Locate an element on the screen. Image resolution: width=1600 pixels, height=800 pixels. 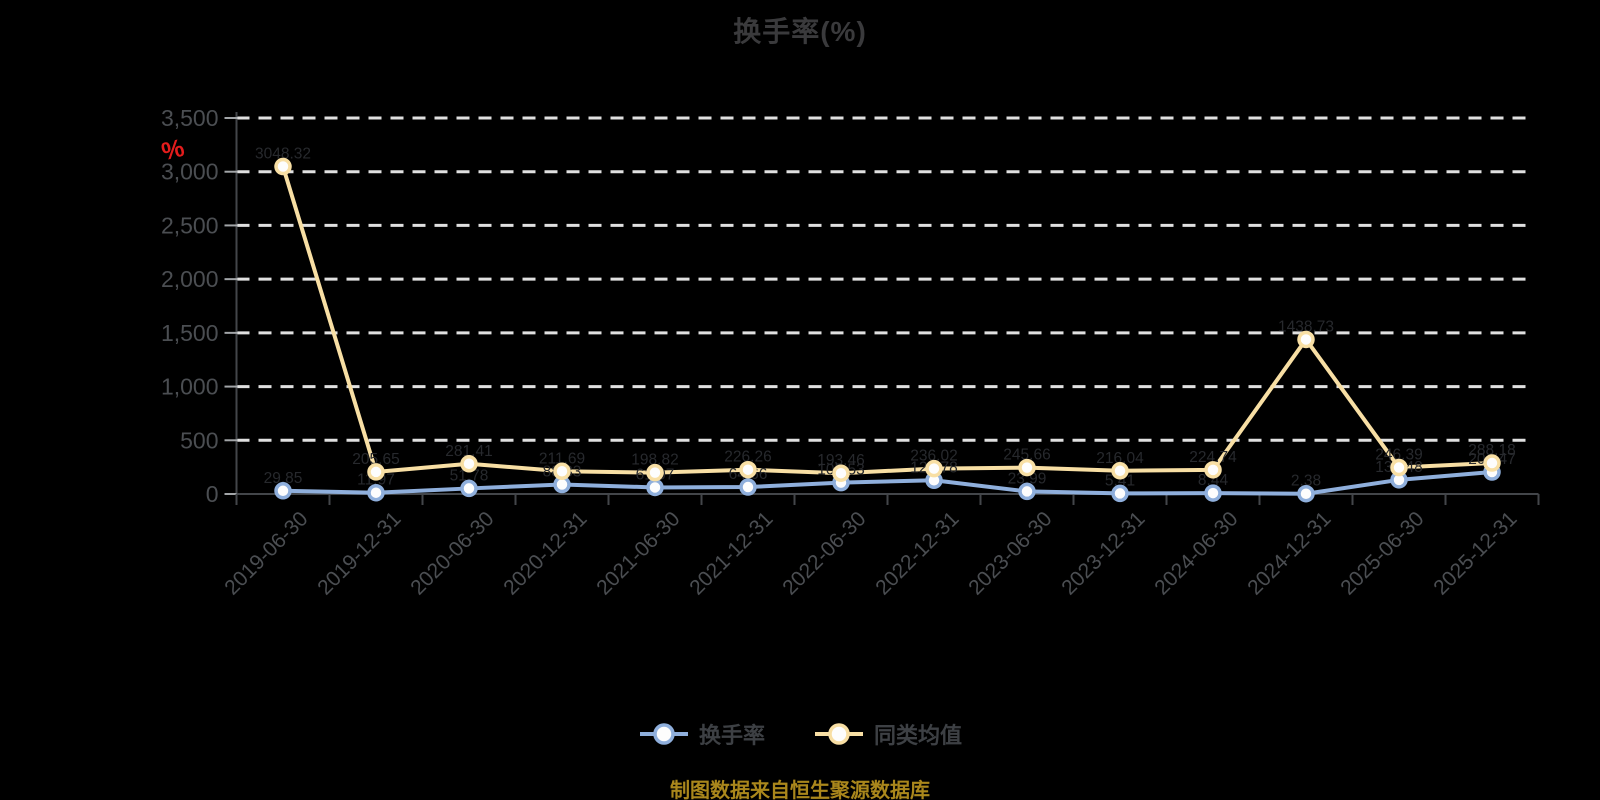
legend-label-turnover-rate: 换手率 is located at coordinates (731, 735).